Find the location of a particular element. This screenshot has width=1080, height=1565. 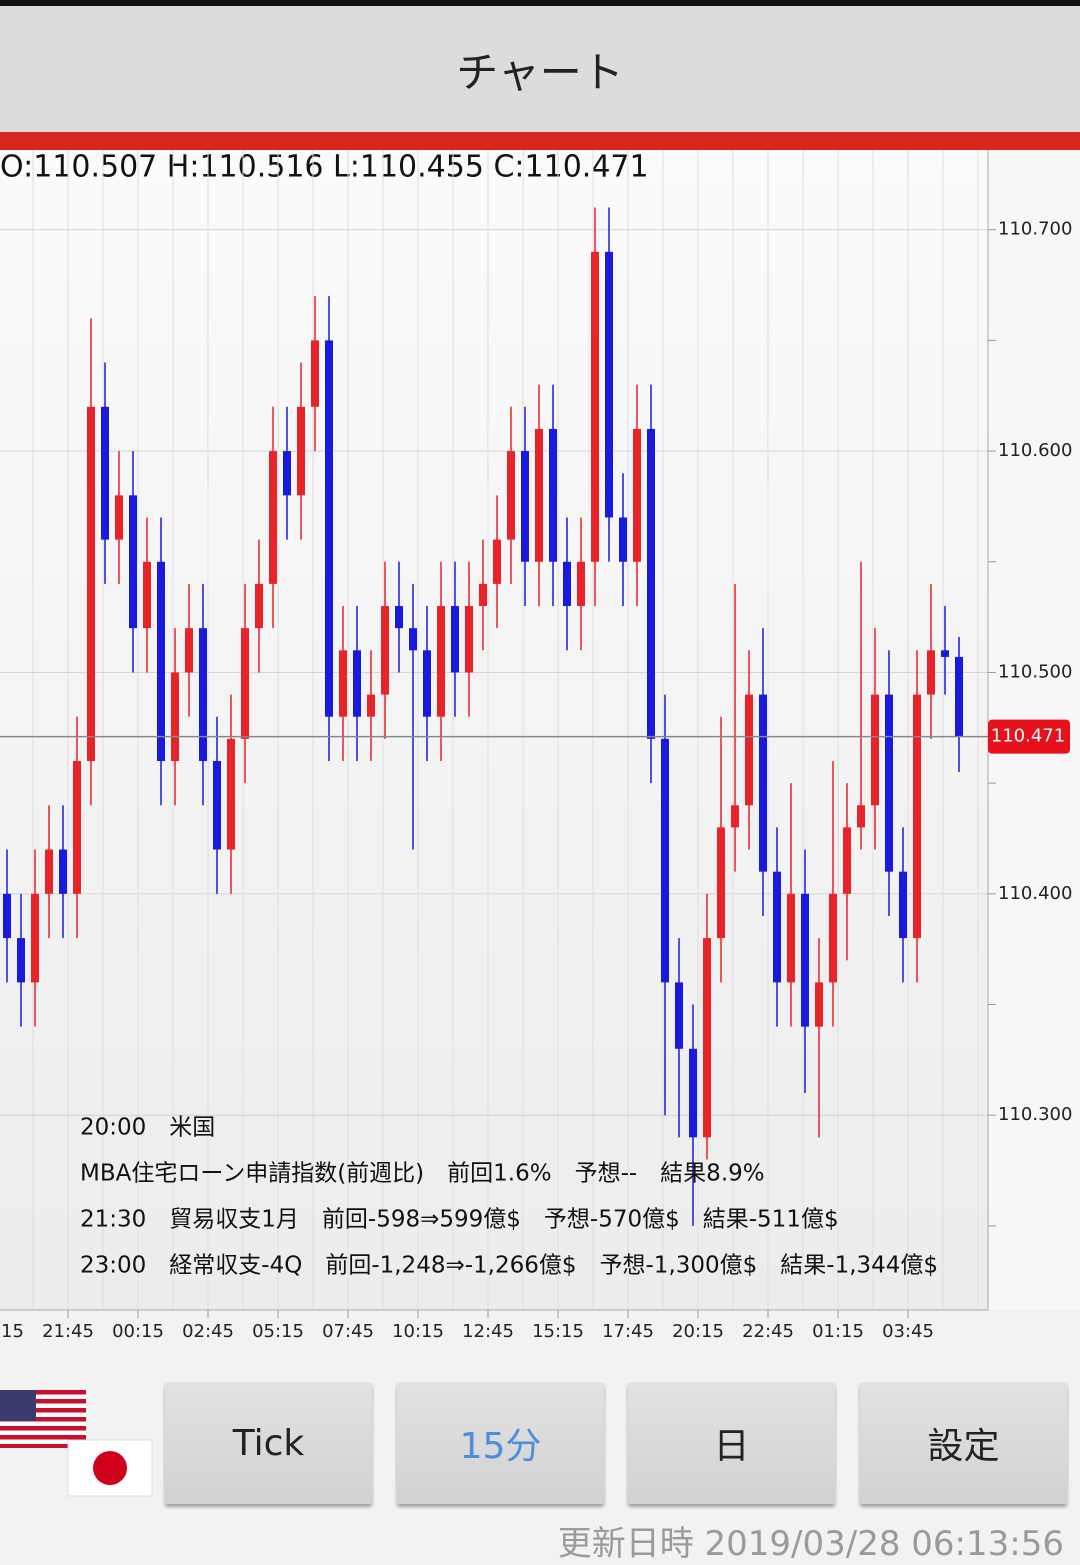

x-tick-label: 00:15 is located at coordinates (138, 1331).